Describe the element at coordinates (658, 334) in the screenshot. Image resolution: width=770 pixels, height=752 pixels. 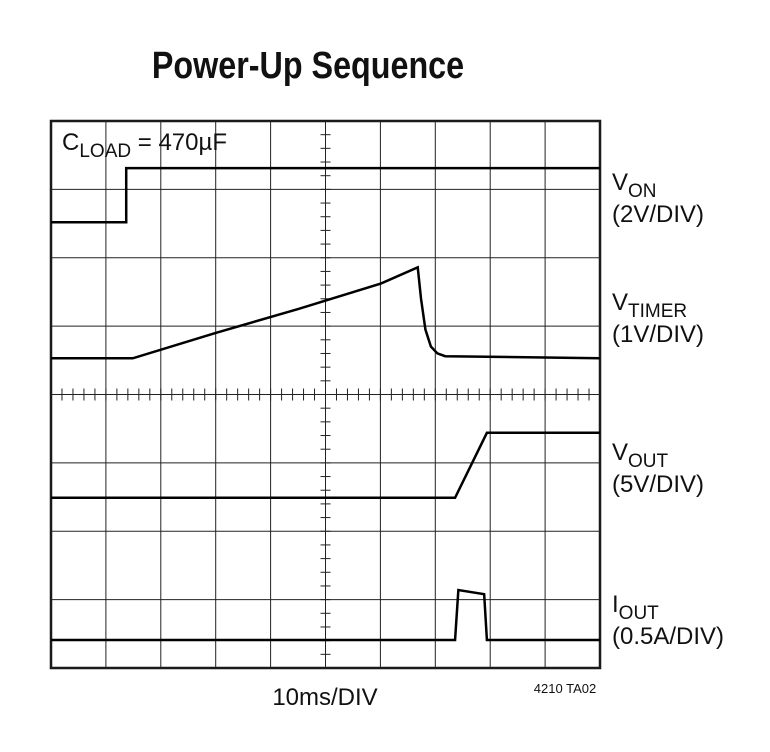
I see `trace-scale: (1V/DIV)` at that location.